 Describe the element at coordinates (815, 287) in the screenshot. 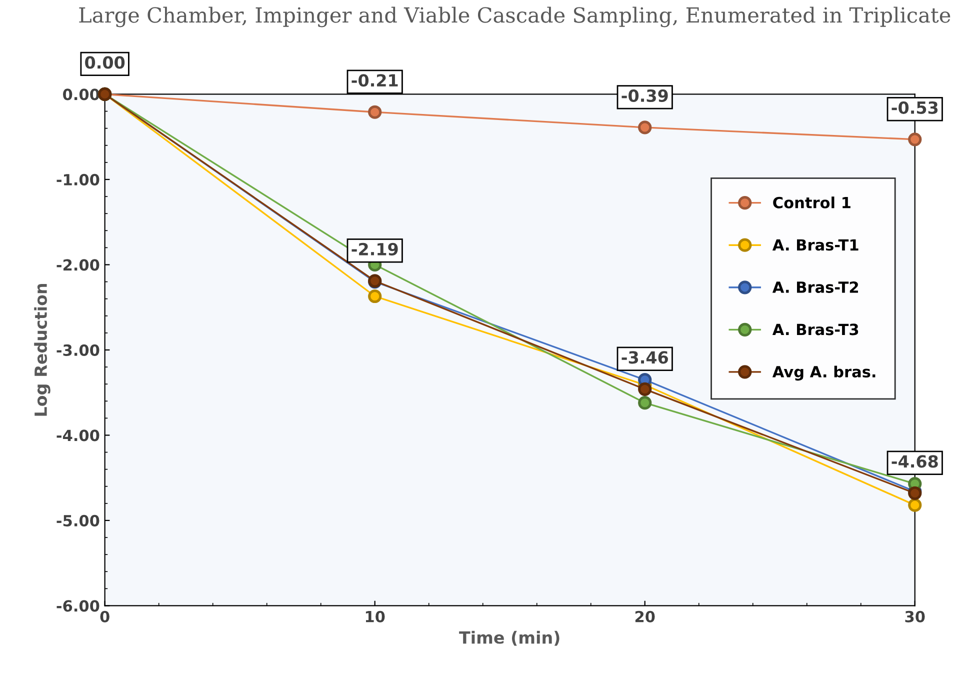

I see `legend-label: A. Bras-T2` at that location.